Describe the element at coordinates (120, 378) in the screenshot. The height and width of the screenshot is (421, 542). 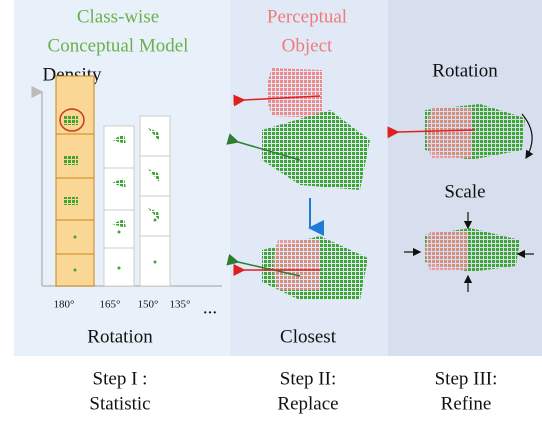
I see `step-label: Step I :` at that location.